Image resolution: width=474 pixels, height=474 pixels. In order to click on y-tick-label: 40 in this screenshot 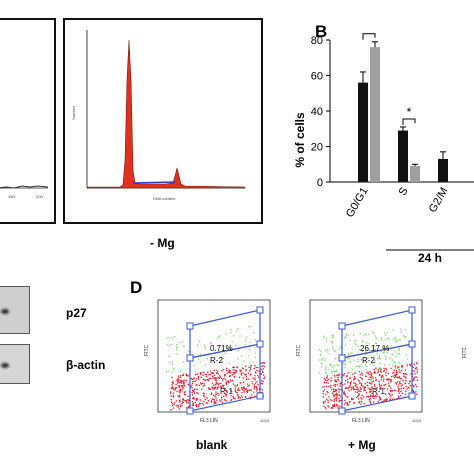, I will do `click(317, 112)`.